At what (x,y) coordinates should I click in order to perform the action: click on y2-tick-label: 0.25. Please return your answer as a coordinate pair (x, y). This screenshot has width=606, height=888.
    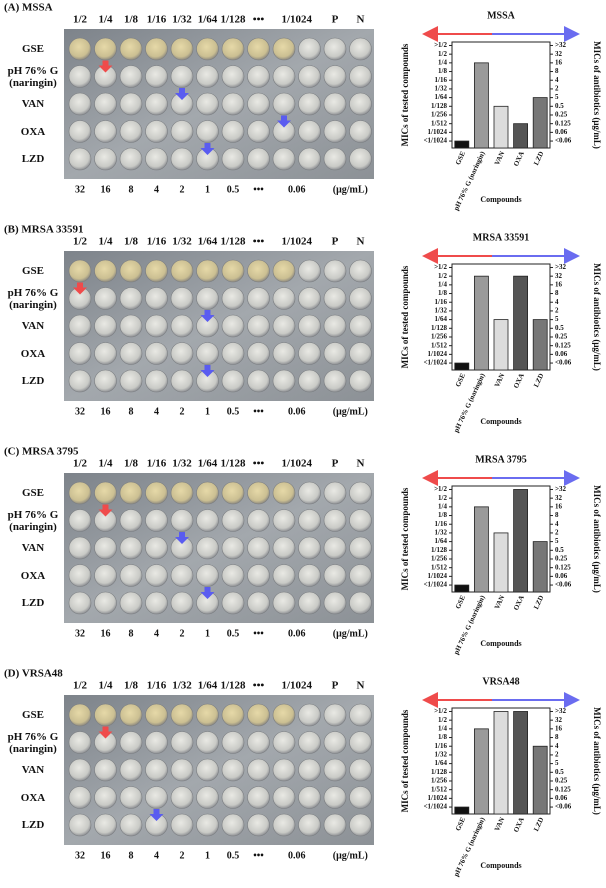
    Looking at the image, I should click on (561, 559).